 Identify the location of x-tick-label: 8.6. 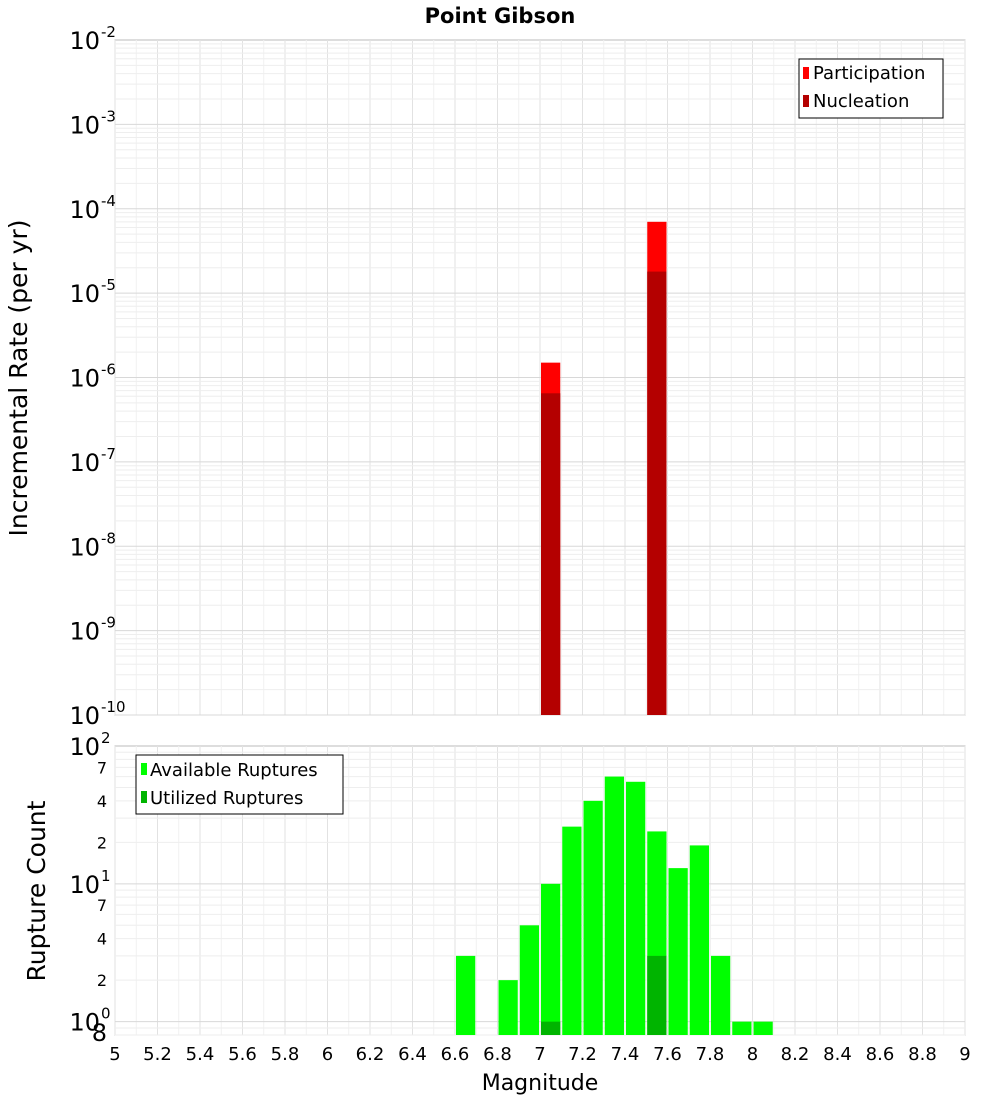
(880, 1054).